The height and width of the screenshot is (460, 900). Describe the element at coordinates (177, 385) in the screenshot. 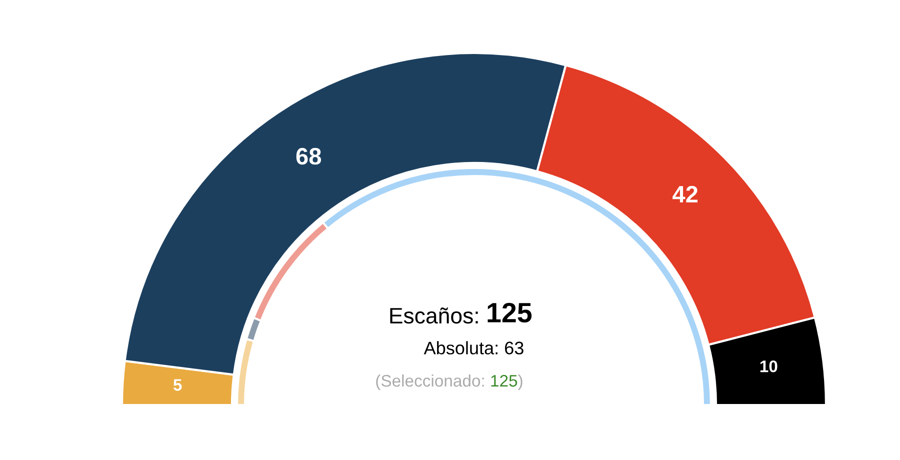

I see `data-label: 5` at that location.